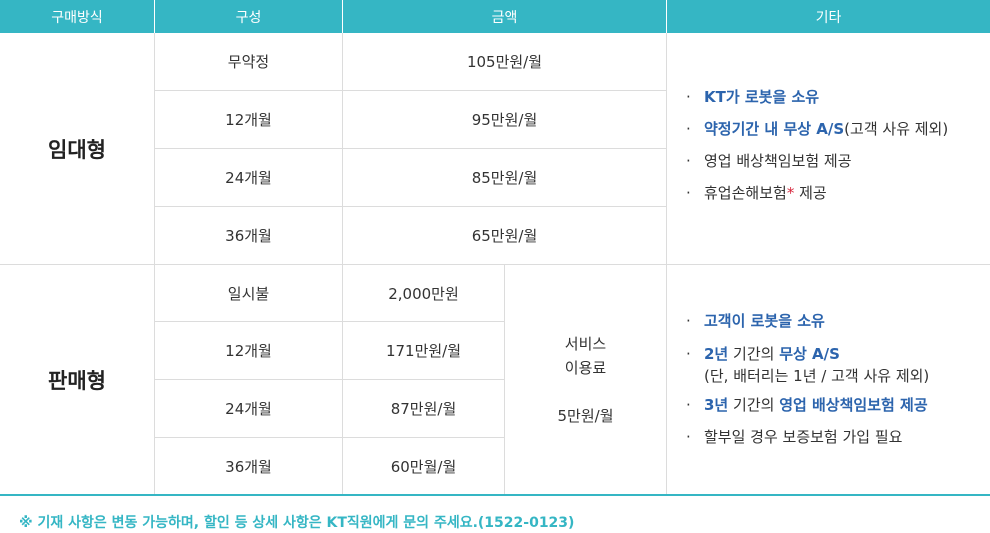  Describe the element at coordinates (809, 354) in the screenshot. I see `note-highlight: 무상 A/S` at that location.